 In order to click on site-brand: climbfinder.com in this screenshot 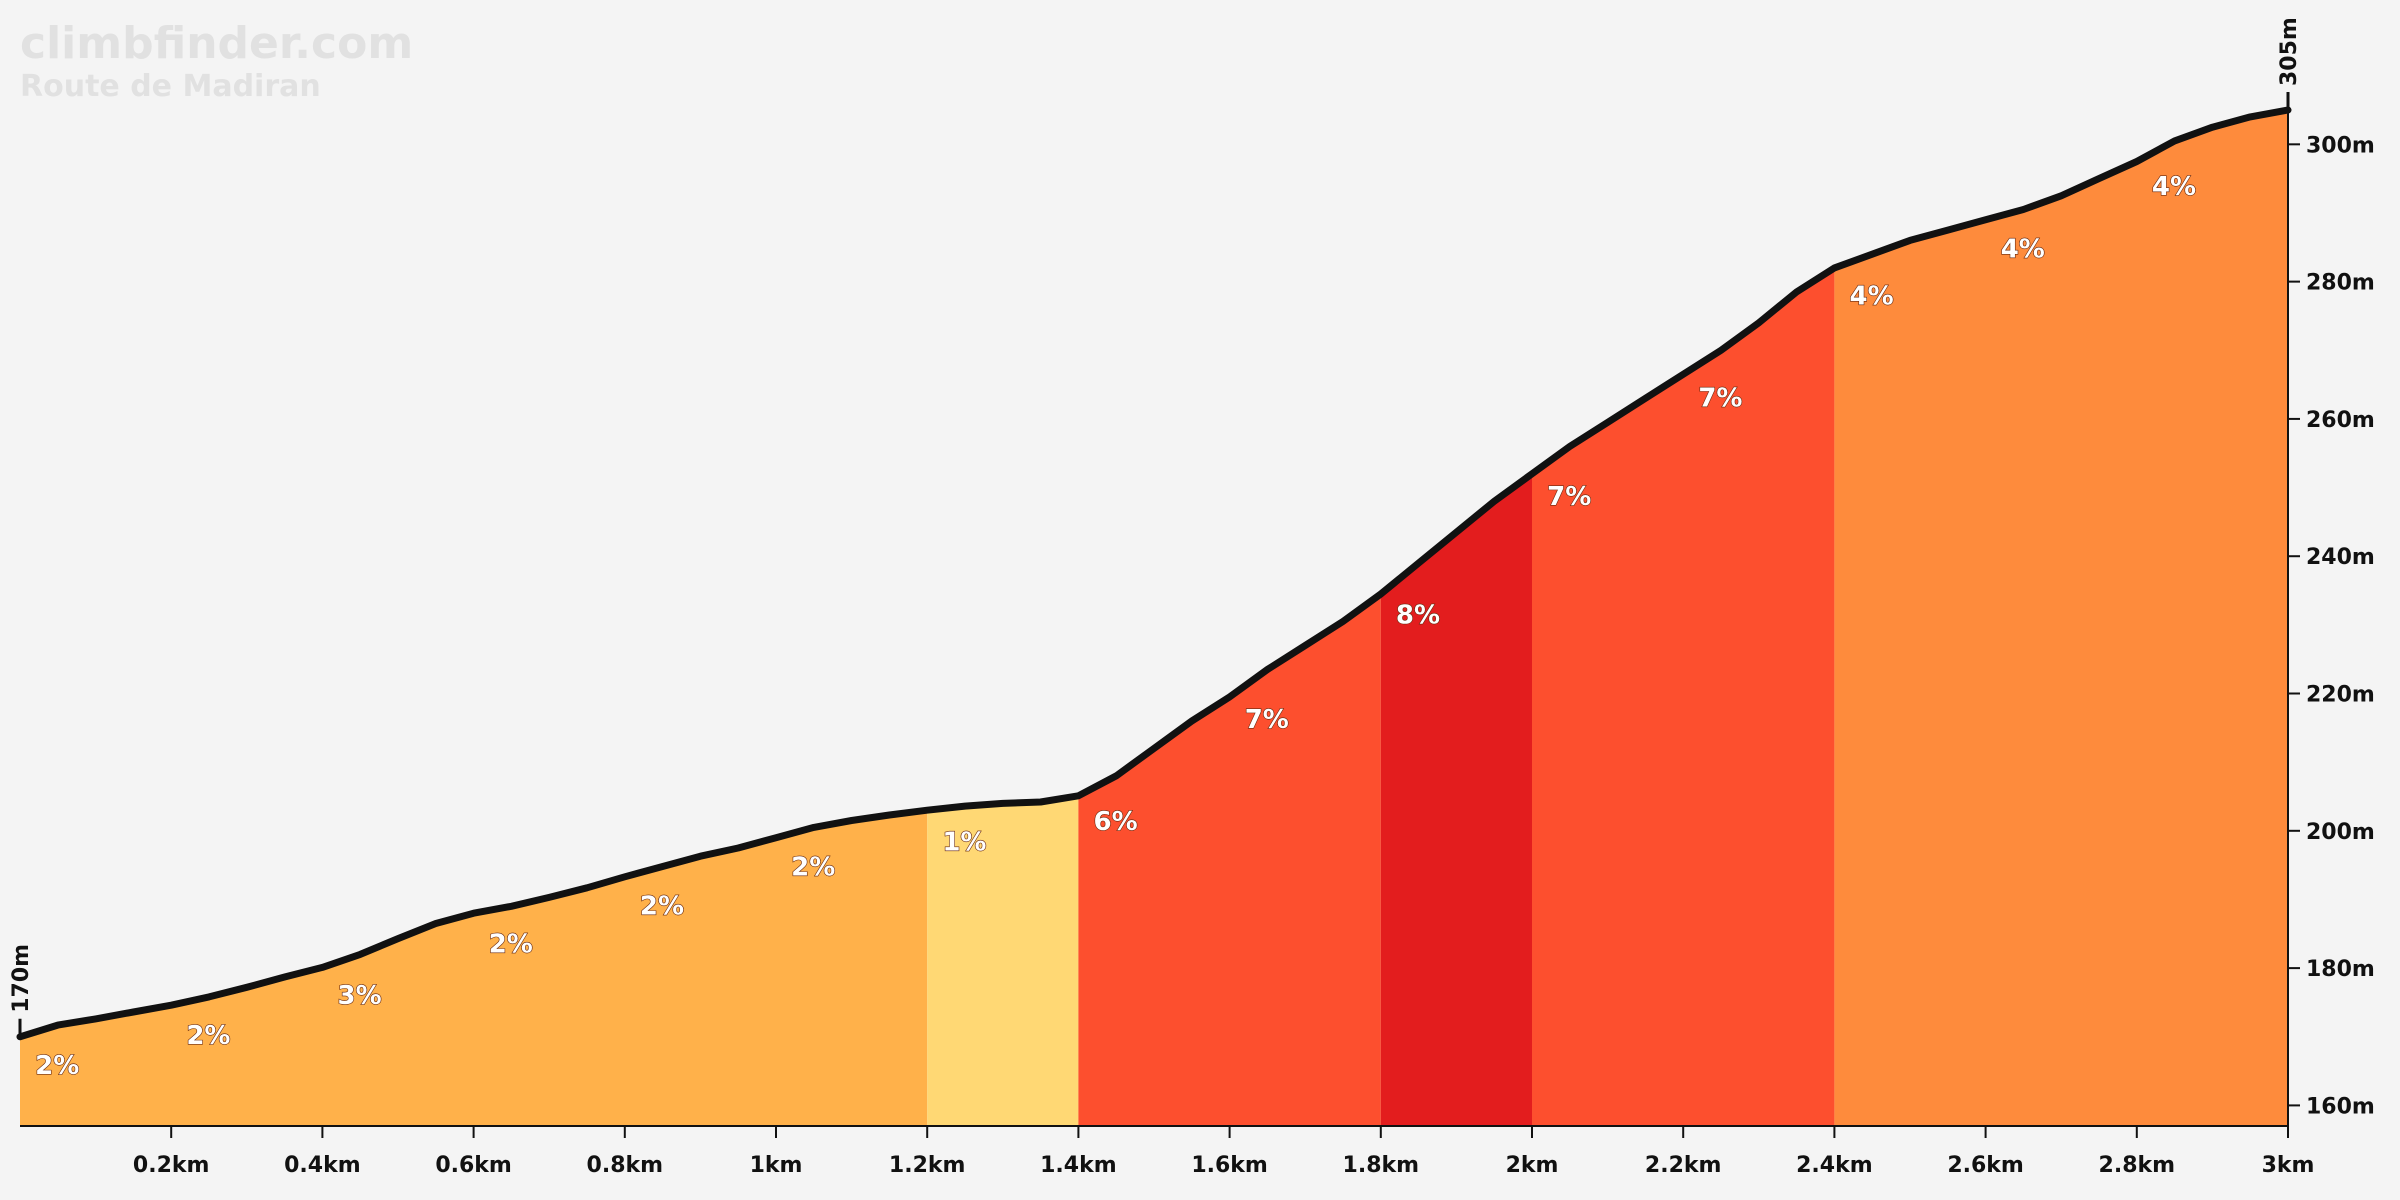, I will do `click(216, 43)`.